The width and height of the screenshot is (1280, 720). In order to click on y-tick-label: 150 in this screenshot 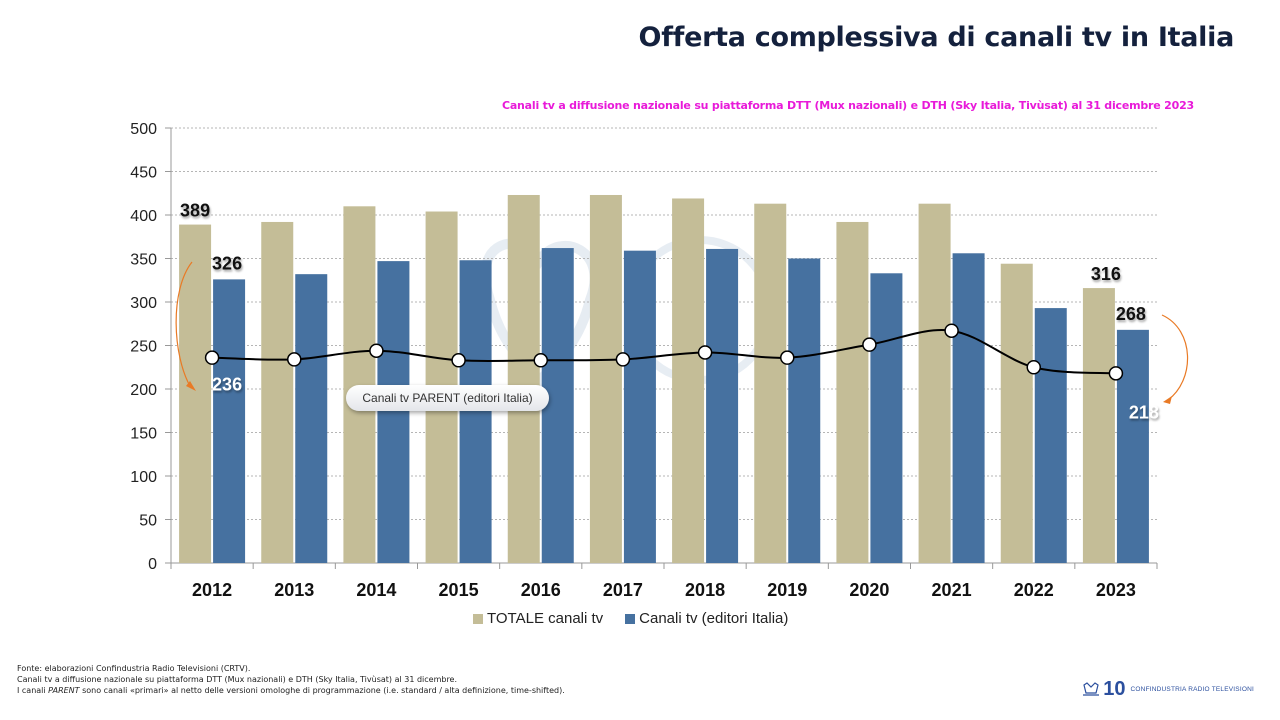, I will do `click(143, 434)`.